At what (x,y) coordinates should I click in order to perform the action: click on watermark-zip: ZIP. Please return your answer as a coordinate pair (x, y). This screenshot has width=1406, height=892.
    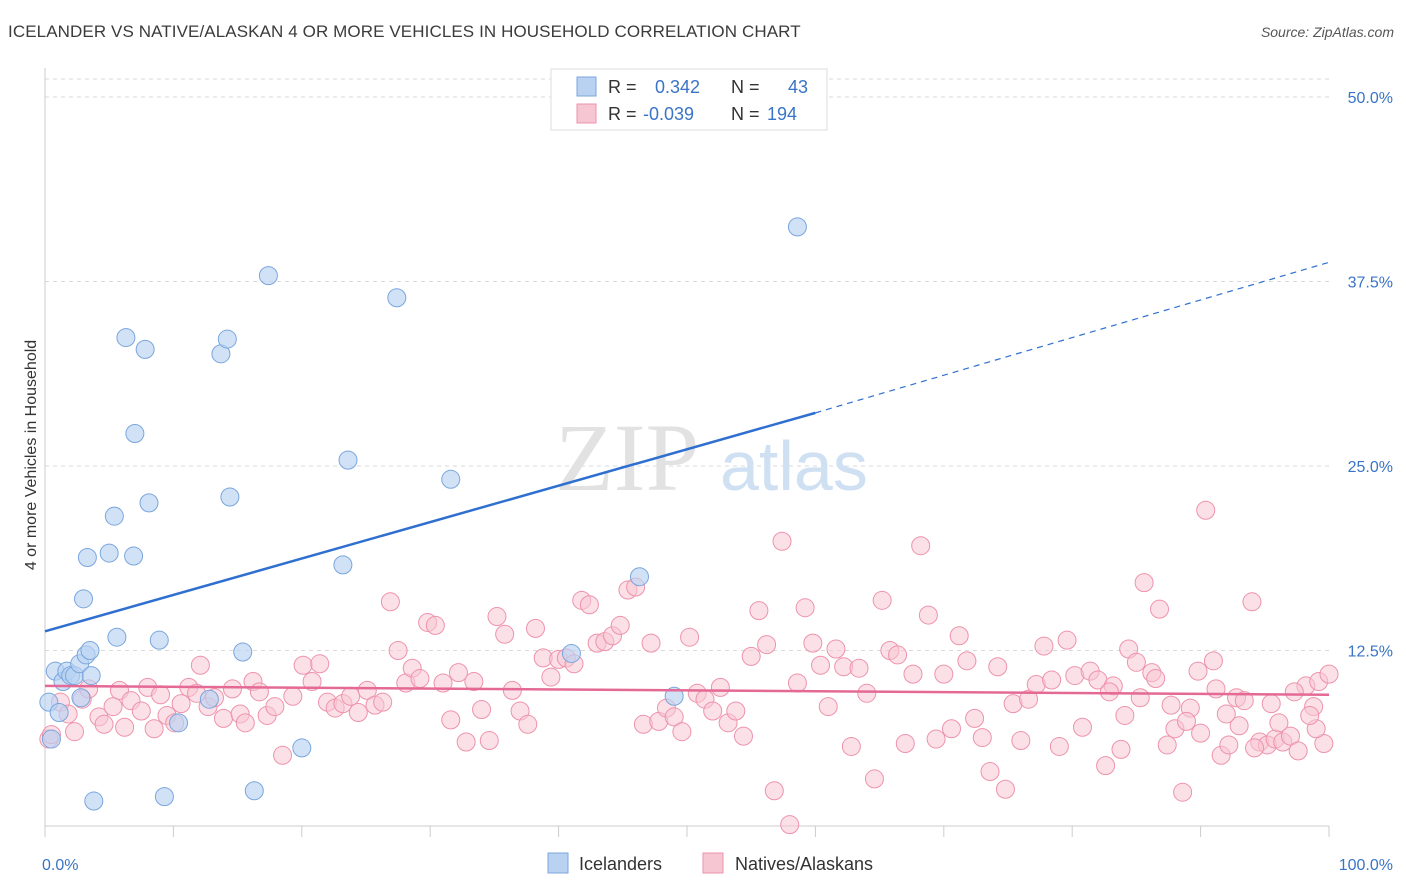
    Looking at the image, I should click on (627, 457).